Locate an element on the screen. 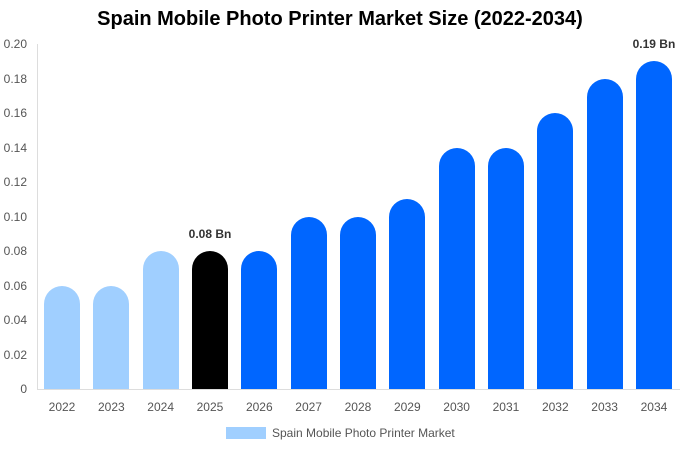 The width and height of the screenshot is (680, 450). x-tick-label: 2027 is located at coordinates (308, 407).